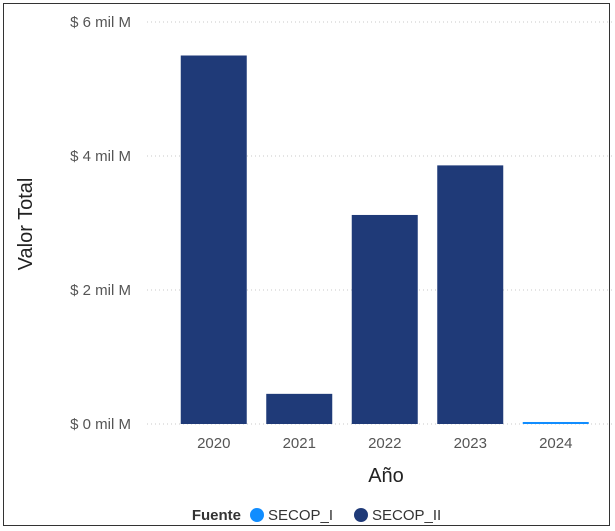 The image size is (615, 531). What do you see at coordinates (406, 515) in the screenshot?
I see `legend-label-secop-ii: SECOP_II` at bounding box center [406, 515].